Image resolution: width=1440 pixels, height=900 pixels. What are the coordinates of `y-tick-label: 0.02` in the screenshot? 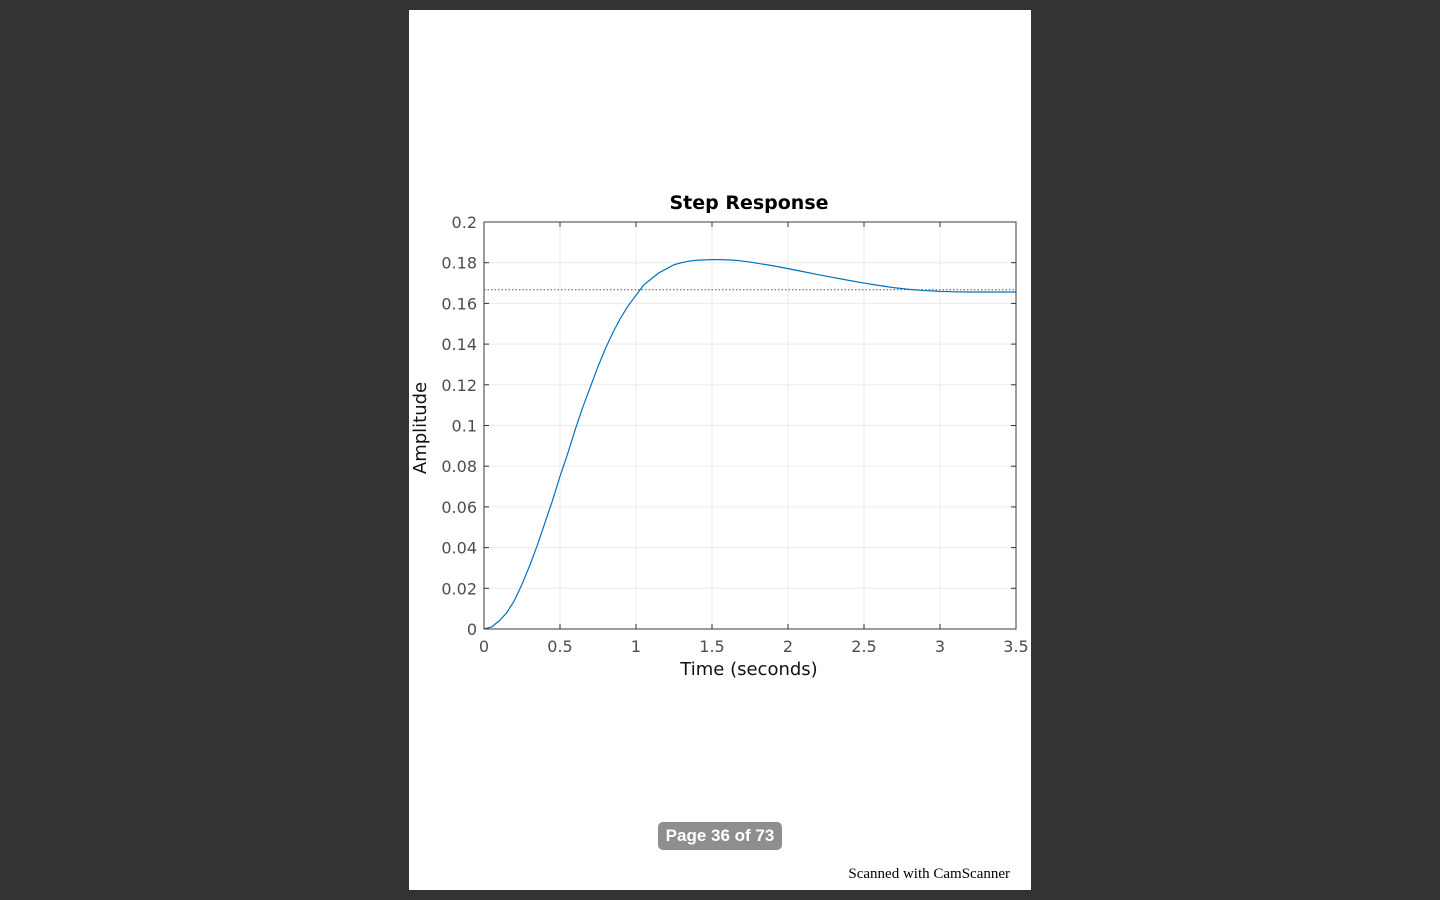 It's located at (459, 588).